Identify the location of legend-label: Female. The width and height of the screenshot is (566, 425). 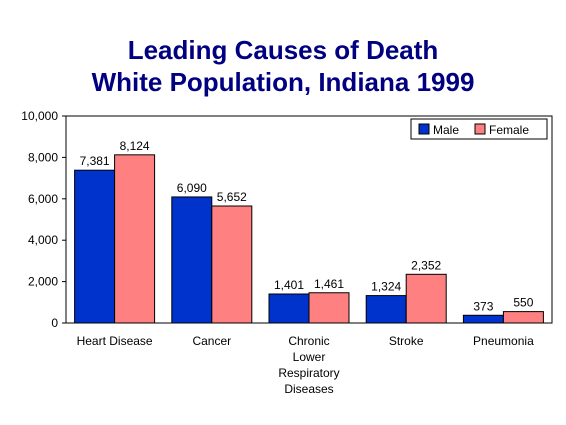
(509, 130).